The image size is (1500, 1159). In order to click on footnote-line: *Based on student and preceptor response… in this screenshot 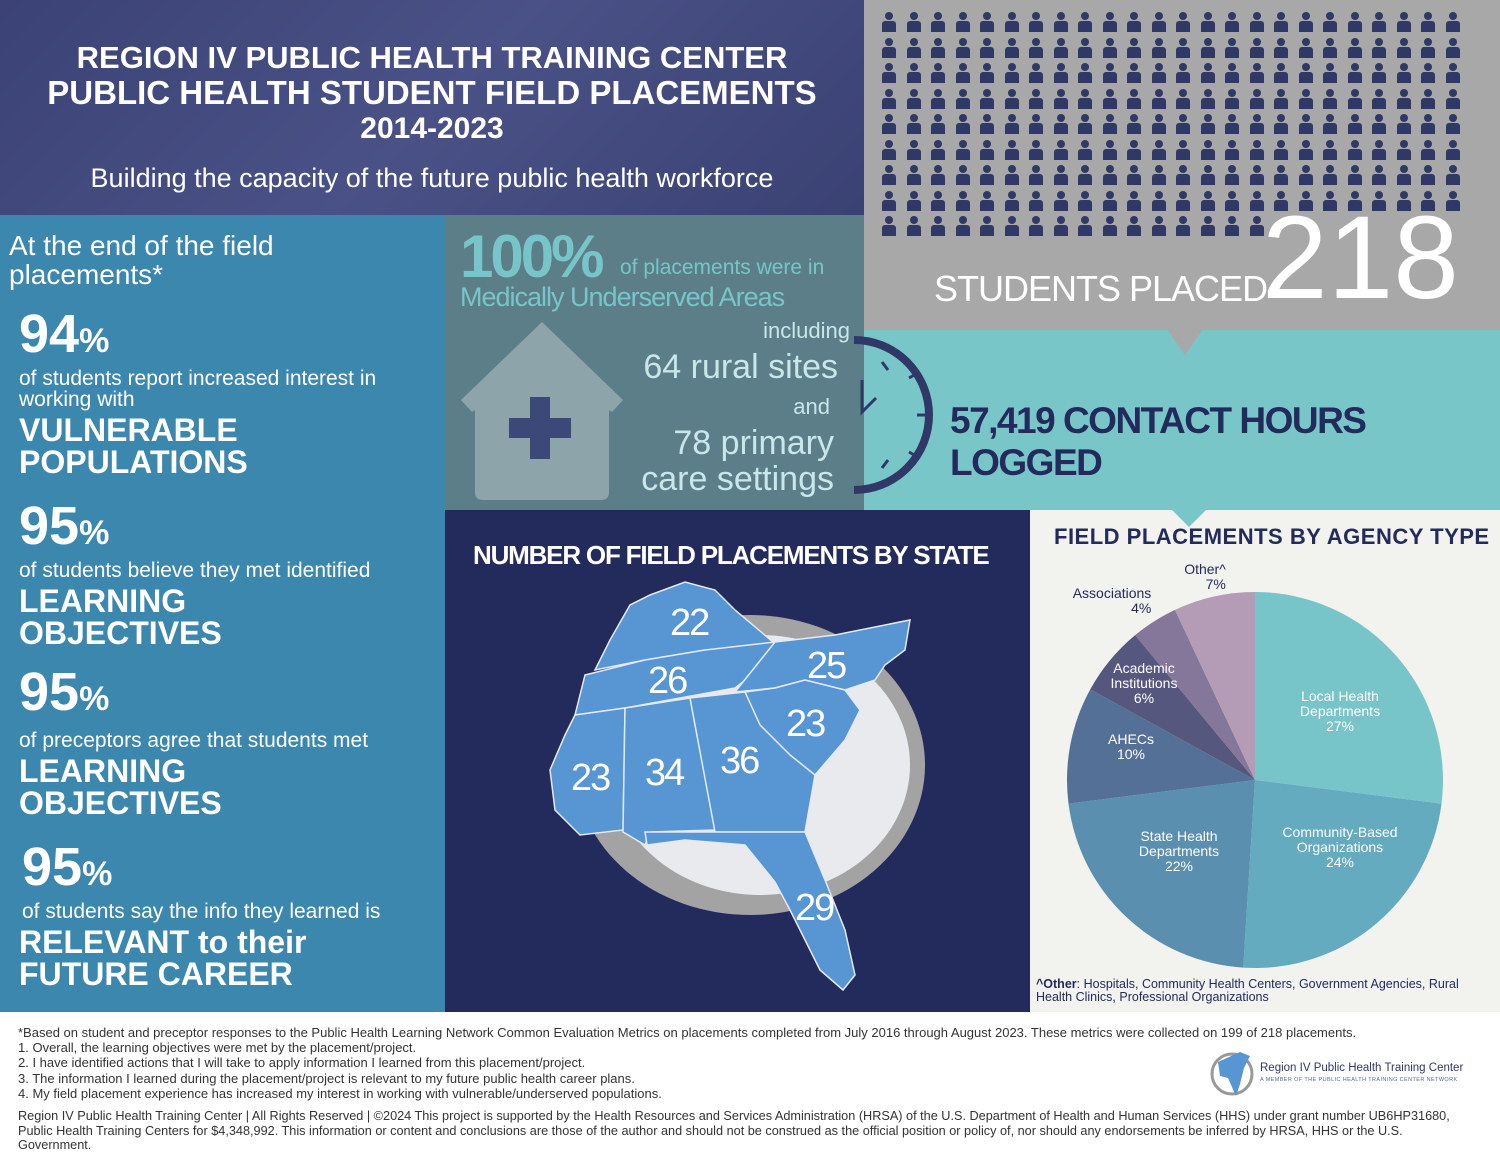, I will do `click(687, 1032)`.